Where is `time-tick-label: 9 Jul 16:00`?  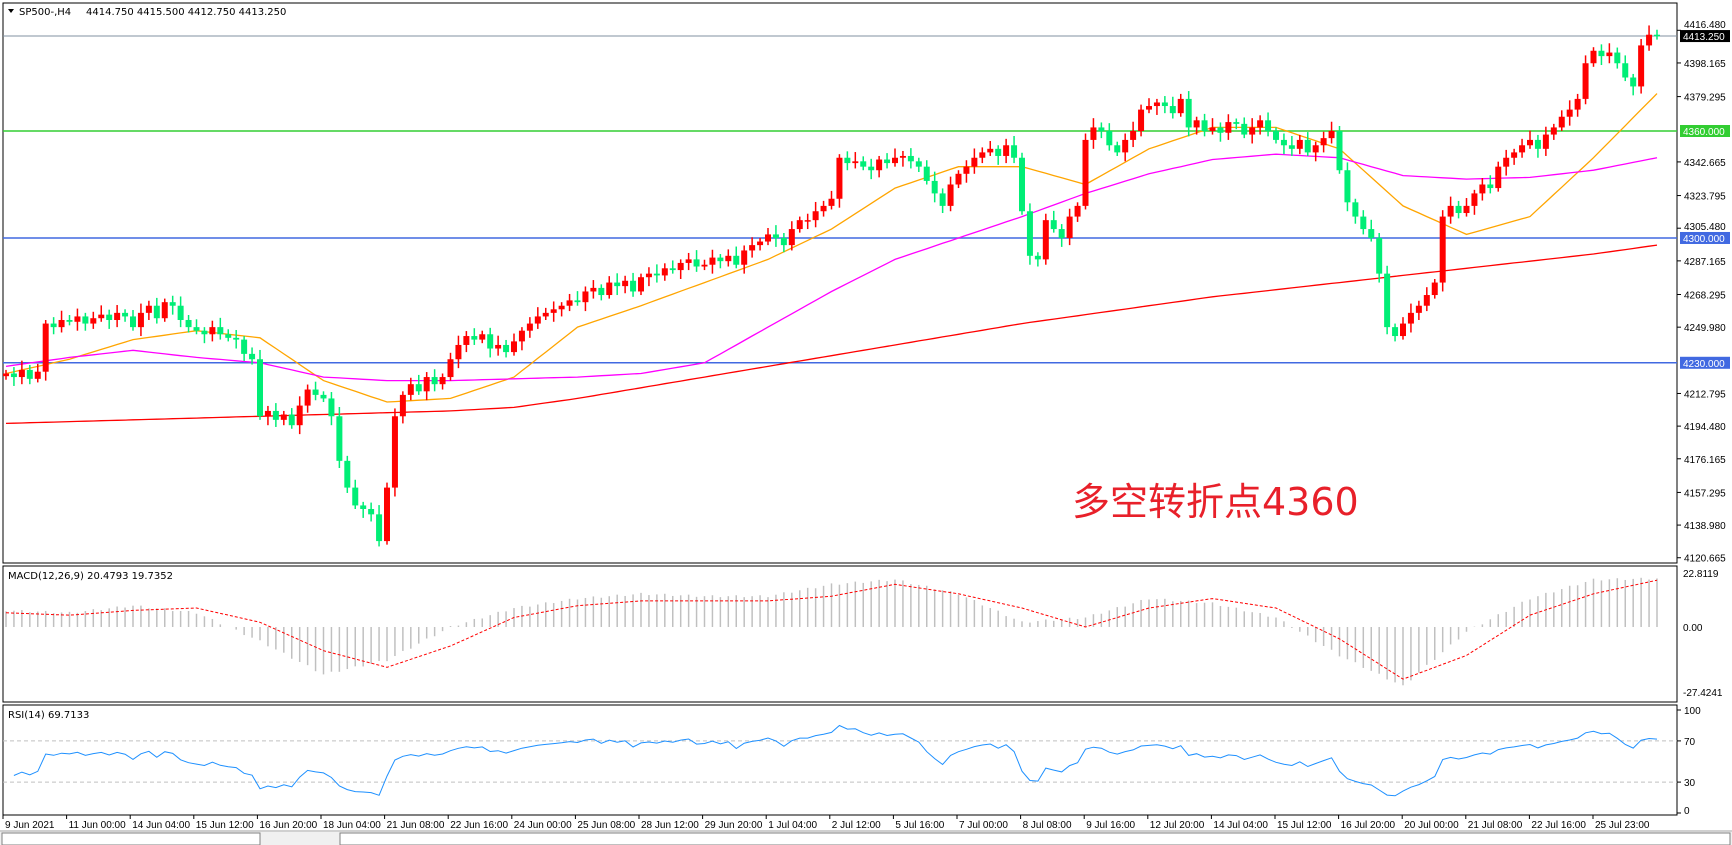 time-tick-label: 9 Jul 16:00 is located at coordinates (1110, 825).